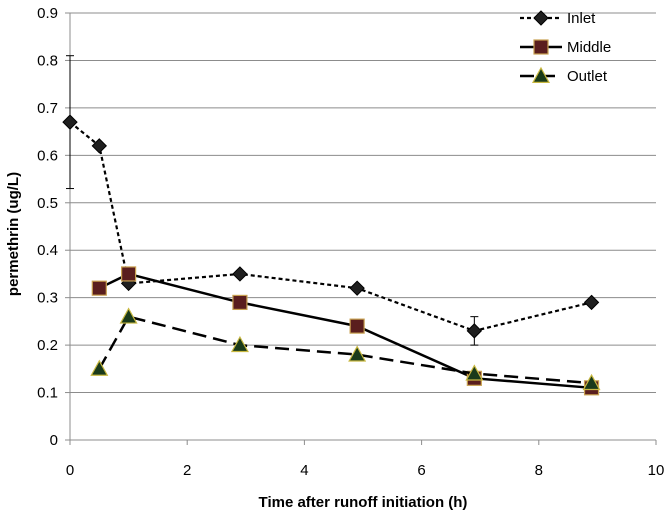 This screenshot has width=667, height=517. What do you see at coordinates (47, 298) in the screenshot?
I see `y-tick-label: 0.3` at bounding box center [47, 298].